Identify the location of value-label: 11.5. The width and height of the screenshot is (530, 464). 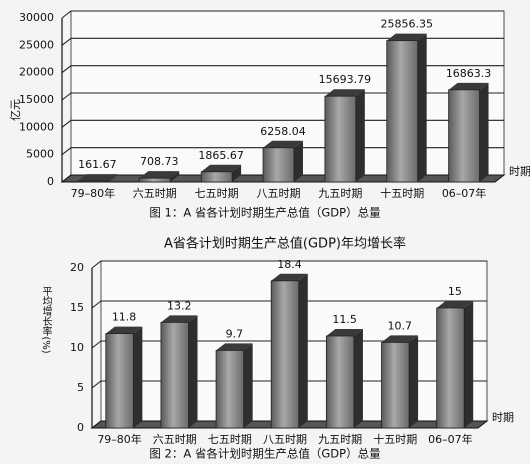
(344, 319).